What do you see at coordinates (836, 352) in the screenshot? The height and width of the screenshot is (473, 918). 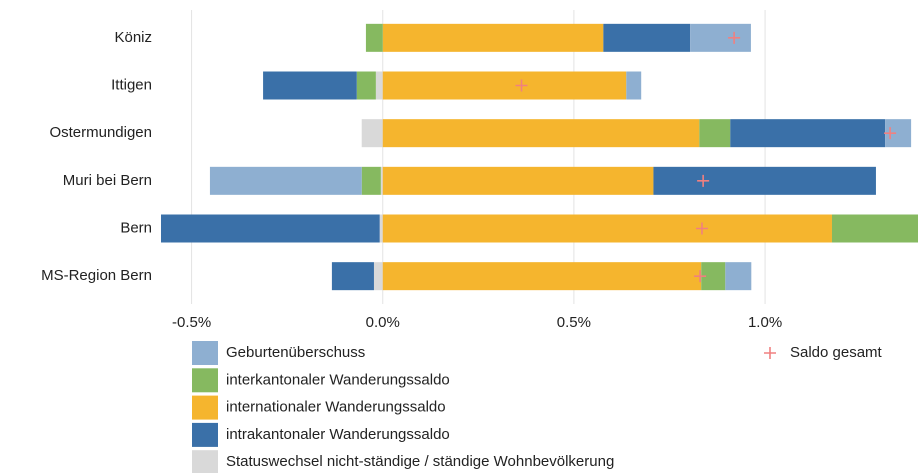 I see `legend-label: Saldo gesamt` at bounding box center [836, 352].